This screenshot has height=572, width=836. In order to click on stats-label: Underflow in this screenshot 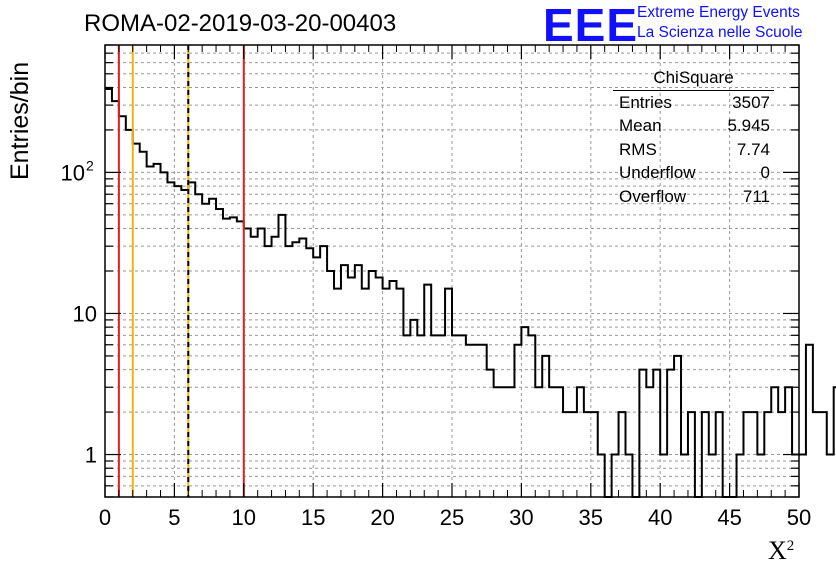, I will do `click(657, 172)`.